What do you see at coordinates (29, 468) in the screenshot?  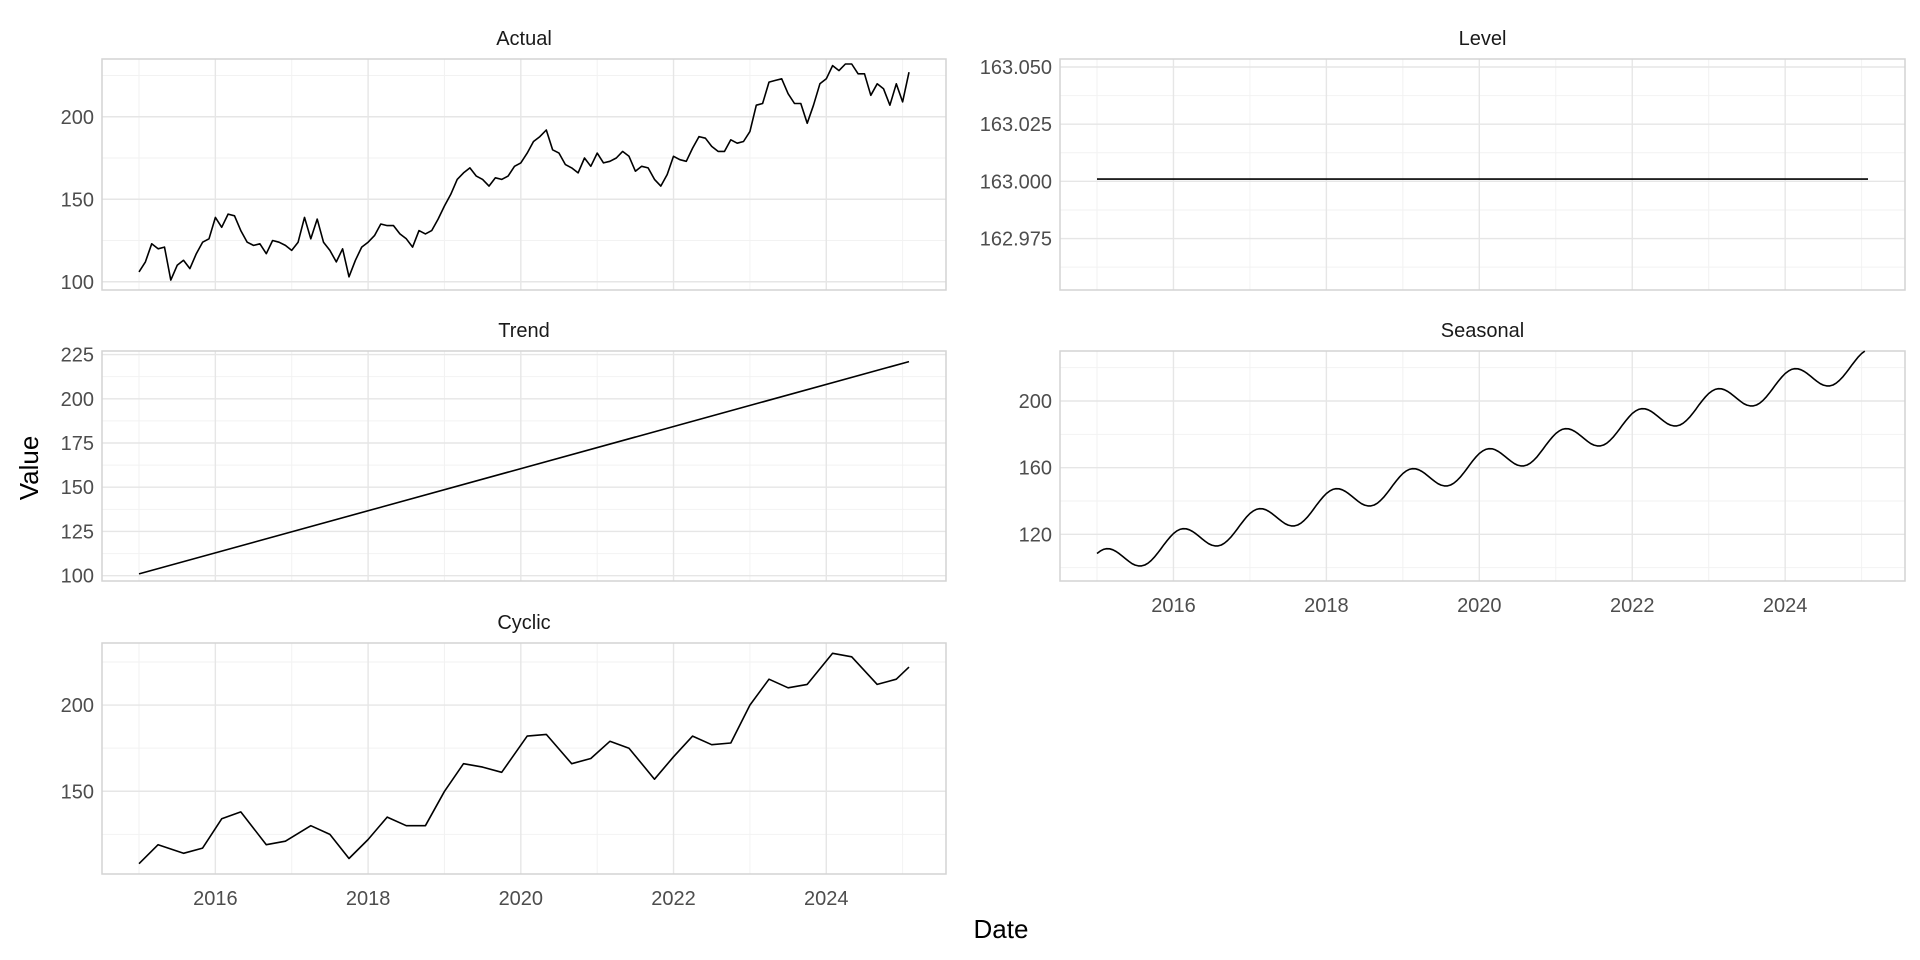 I see `y-axis-title: Value` at bounding box center [29, 468].